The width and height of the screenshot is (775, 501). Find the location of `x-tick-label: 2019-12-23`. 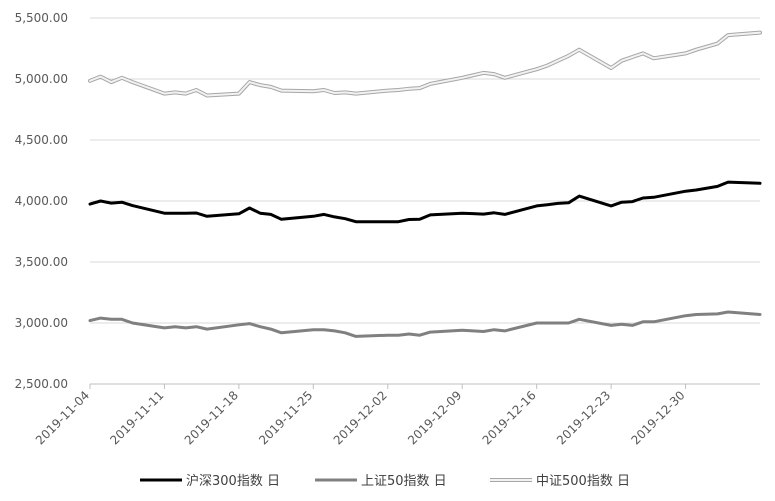

x-tick-label: 2019-12-23 is located at coordinates (583, 417).